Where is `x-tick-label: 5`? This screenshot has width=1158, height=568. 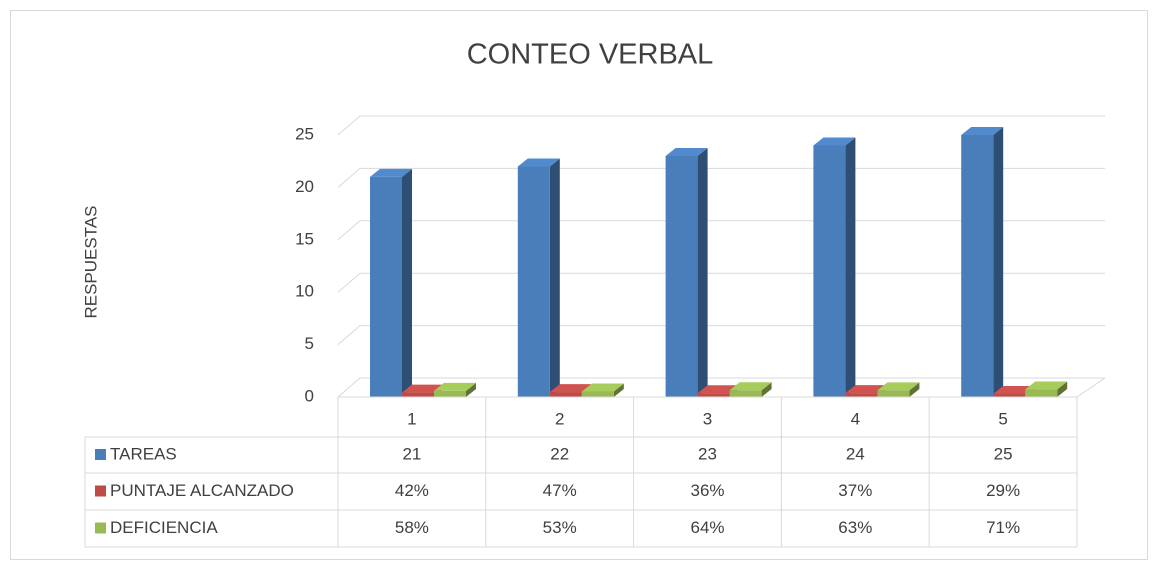 x-tick-label: 5 is located at coordinates (1002, 418).